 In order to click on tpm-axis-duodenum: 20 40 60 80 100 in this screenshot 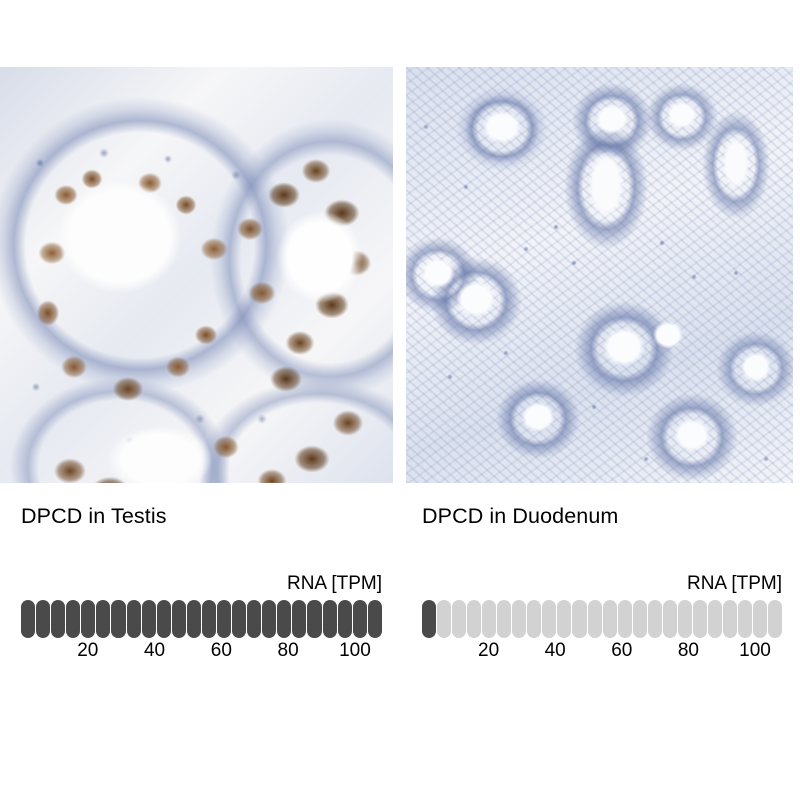, I will do `click(602, 652)`.